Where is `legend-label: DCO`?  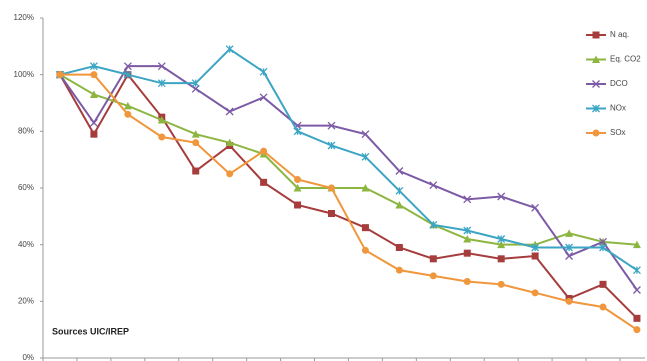 legend-label: DCO is located at coordinates (619, 83).